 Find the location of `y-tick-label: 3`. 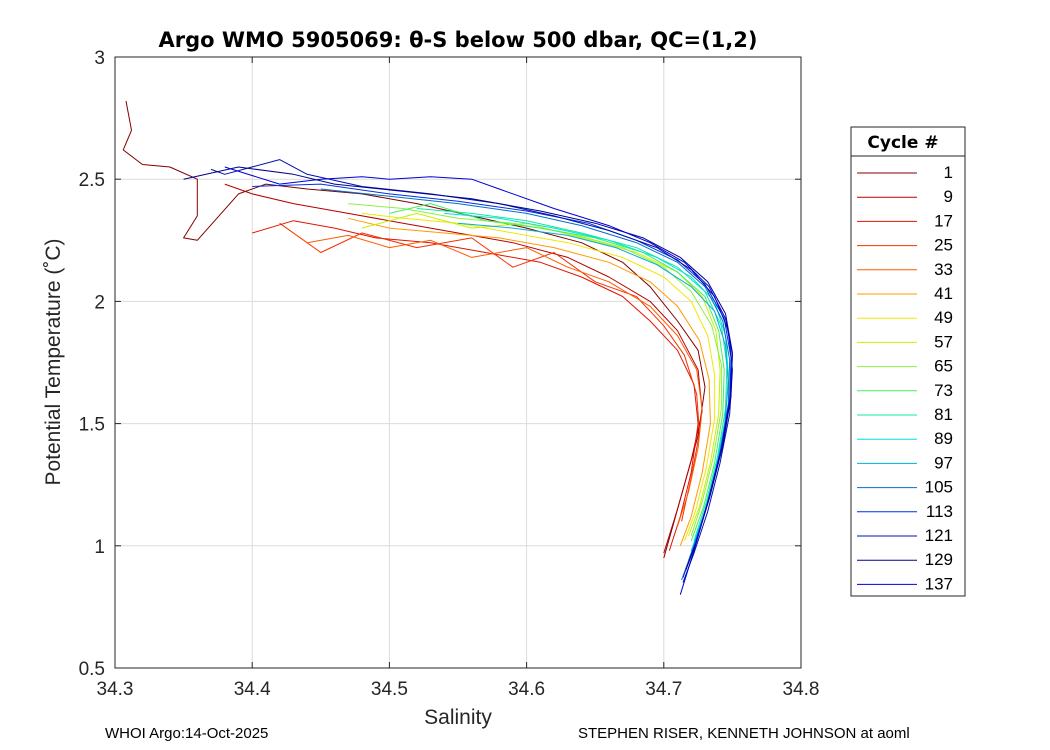

y-tick-label: 3 is located at coordinates (99, 58).